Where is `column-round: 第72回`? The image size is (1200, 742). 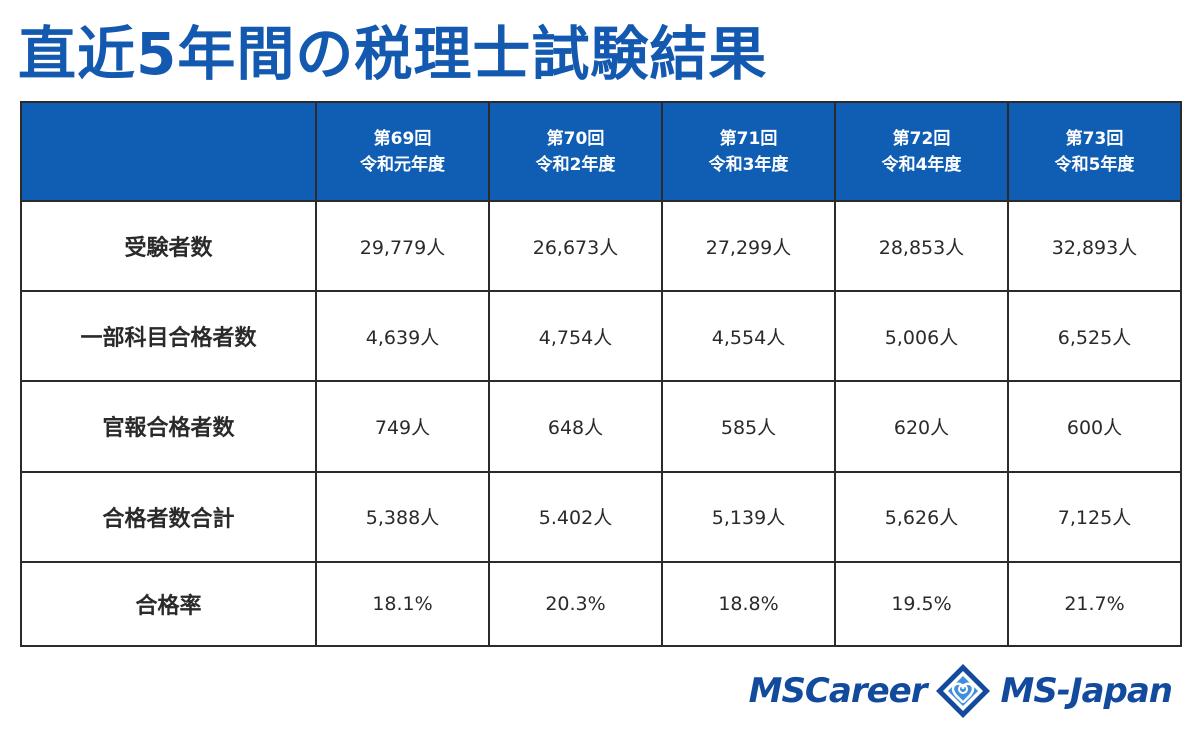
column-round: 第72回 is located at coordinates (921, 138).